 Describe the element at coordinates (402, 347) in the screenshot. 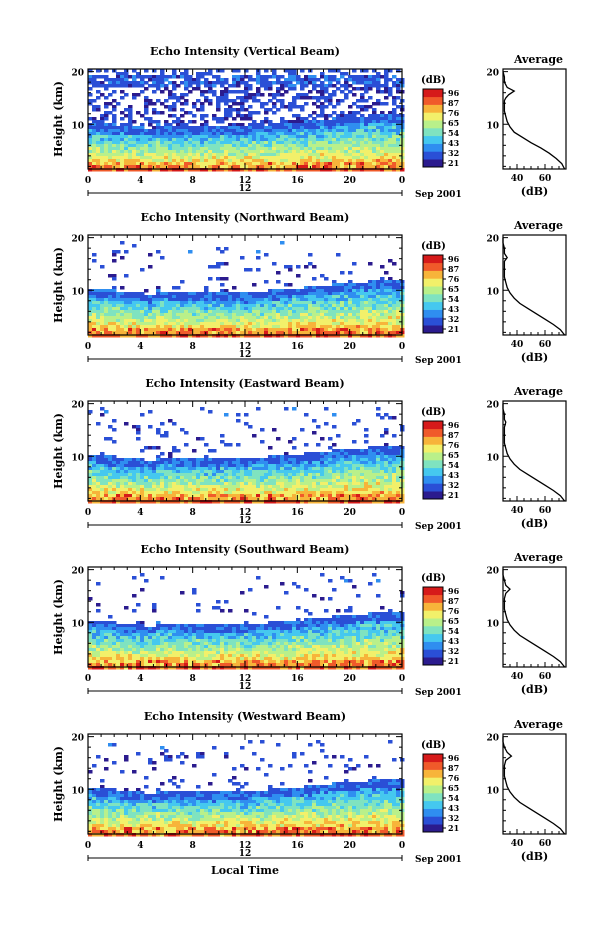

I see `x-tick-label: 0` at that location.